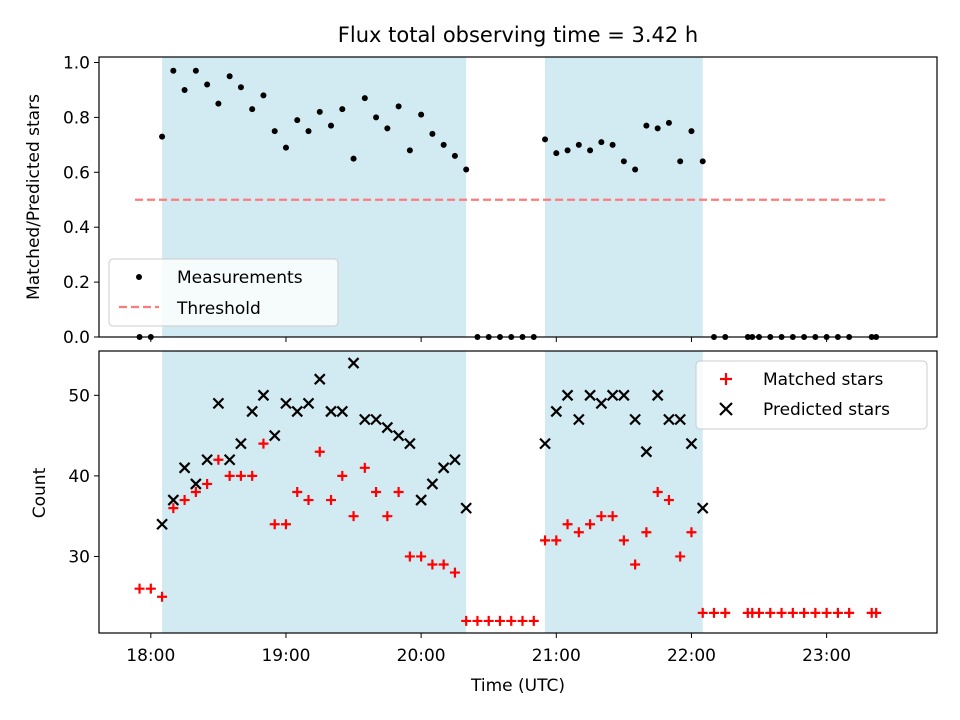 The width and height of the screenshot is (960, 720). What do you see at coordinates (811, 395) in the screenshot?
I see `bottom-legend-box` at bounding box center [811, 395].